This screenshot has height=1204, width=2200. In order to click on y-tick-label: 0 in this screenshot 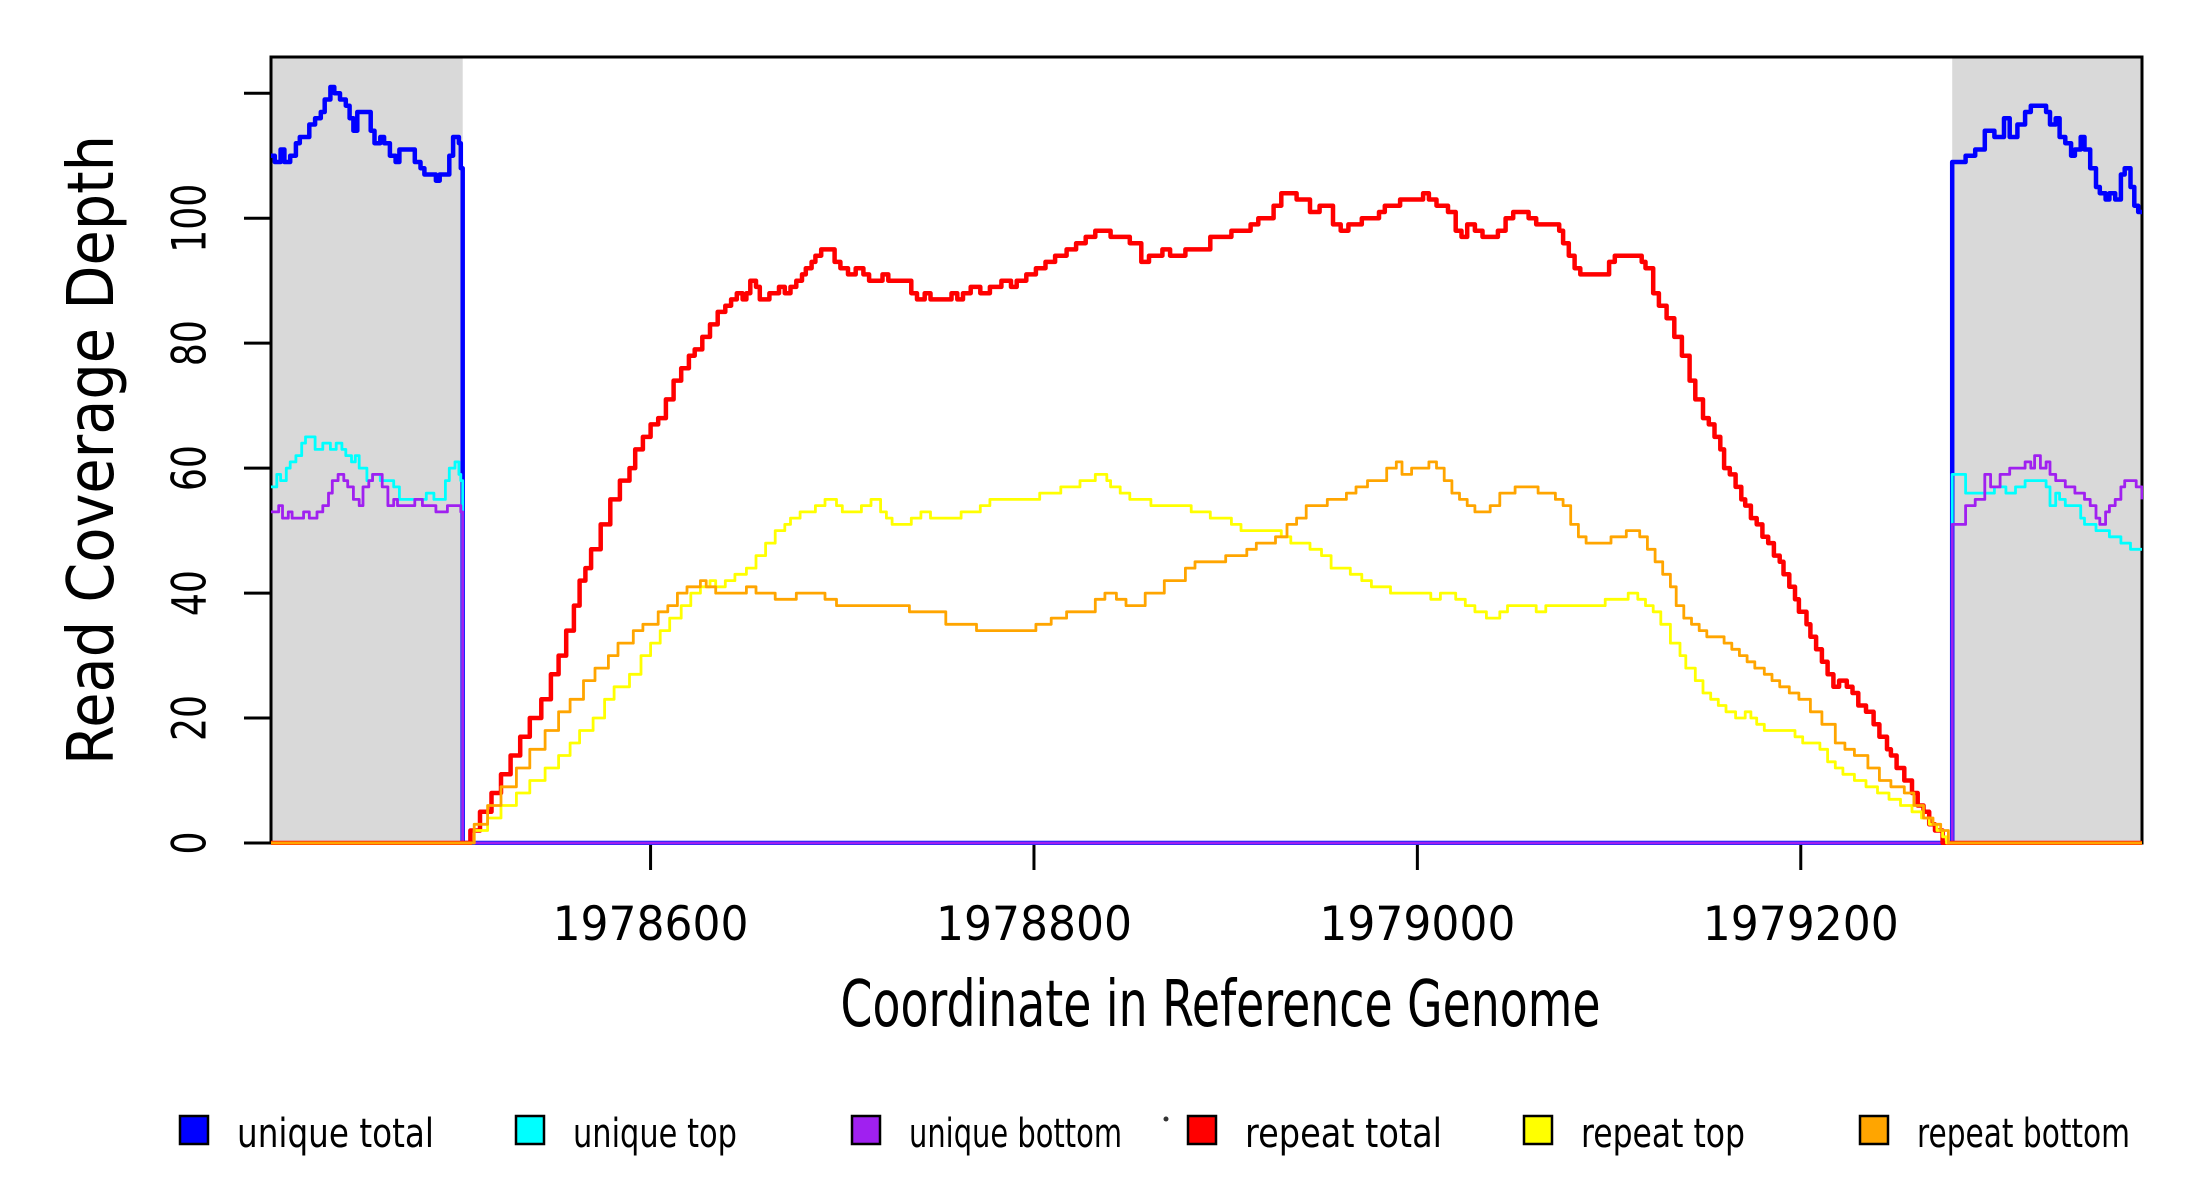, I will do `click(190, 843)`.